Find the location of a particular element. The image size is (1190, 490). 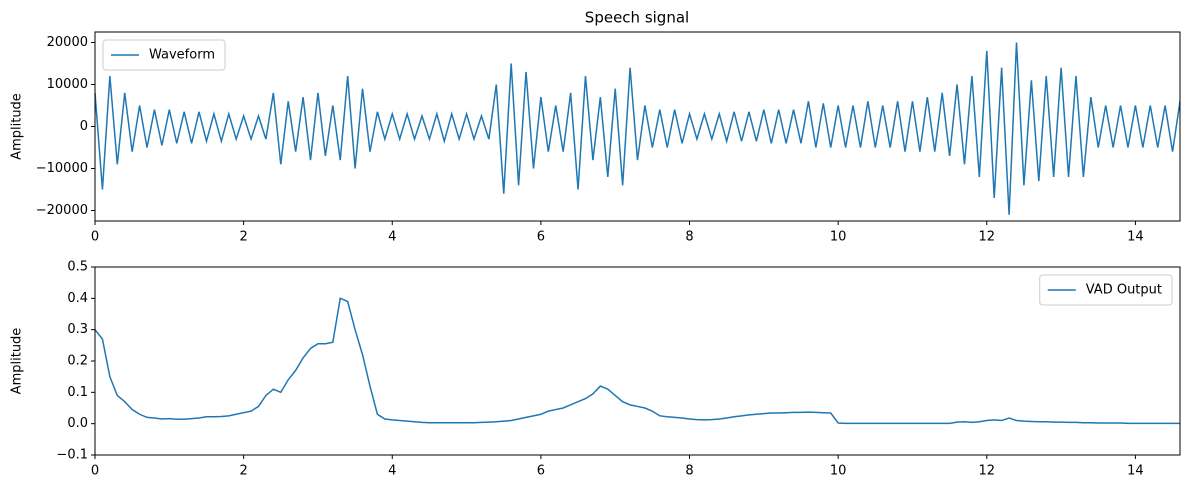

y-tick-label: 0.2 is located at coordinates (77, 361).